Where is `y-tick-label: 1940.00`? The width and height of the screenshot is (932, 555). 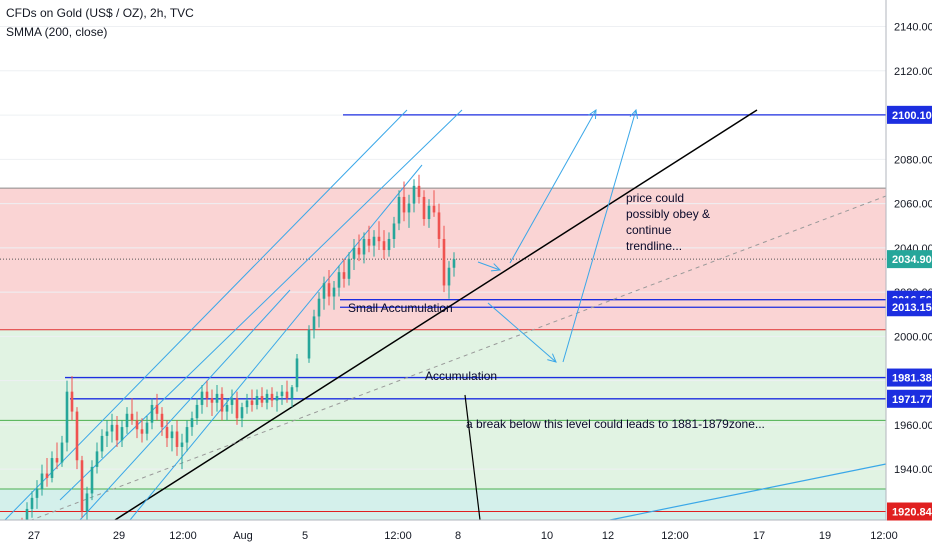
y-tick-label: 1940.00 is located at coordinates (913, 470).